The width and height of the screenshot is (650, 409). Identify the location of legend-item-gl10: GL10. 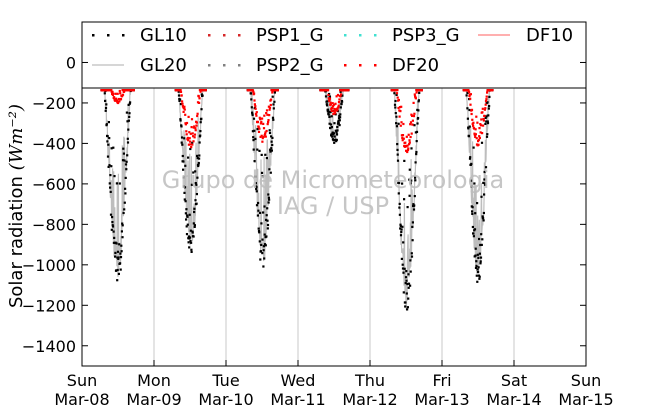
(139, 35).